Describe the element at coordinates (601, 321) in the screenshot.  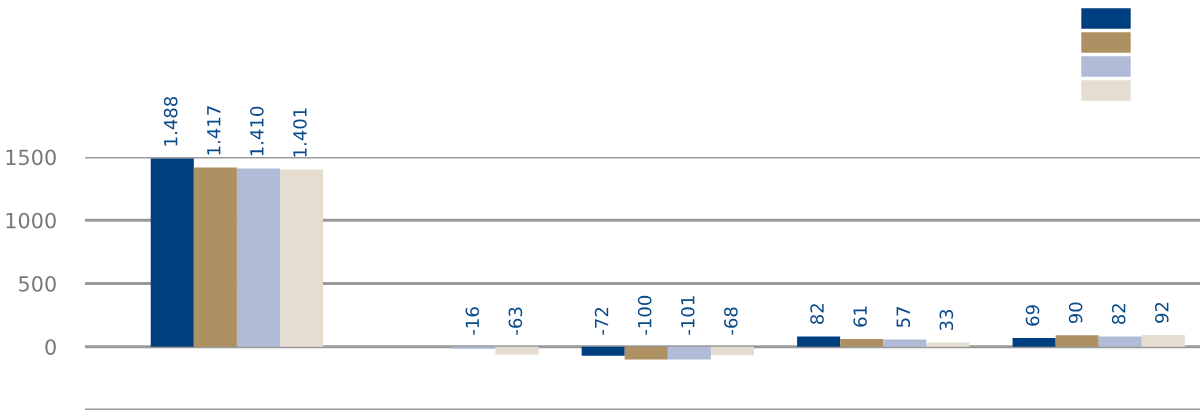
I see `data-label: -72` at that location.